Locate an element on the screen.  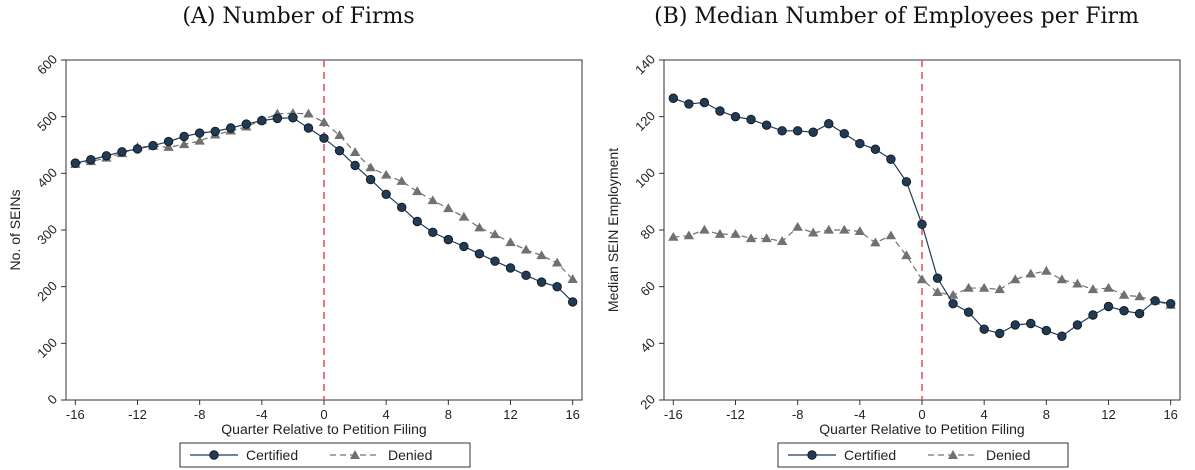
x-tick-label: -16 is located at coordinates (75, 414).